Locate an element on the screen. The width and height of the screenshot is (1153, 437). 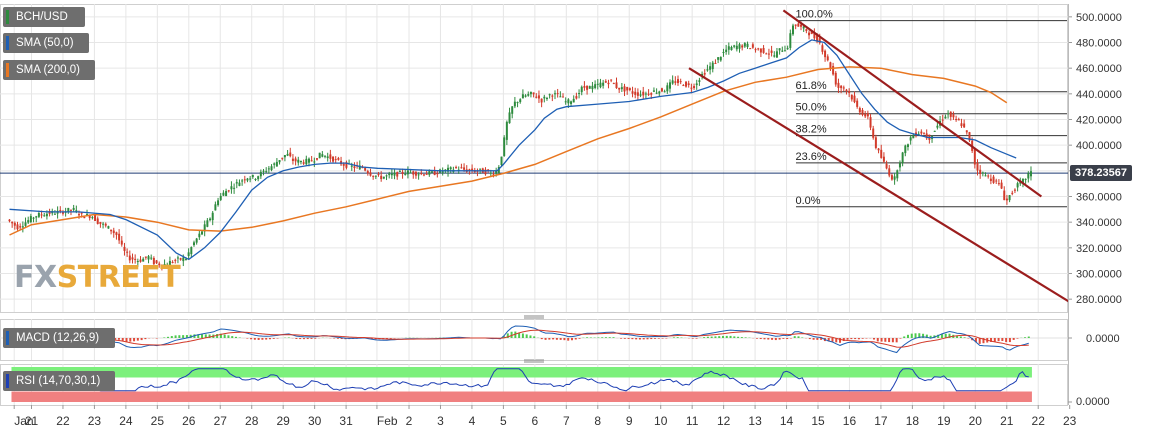
time-tick-label: 16 is located at coordinates (850, 421).